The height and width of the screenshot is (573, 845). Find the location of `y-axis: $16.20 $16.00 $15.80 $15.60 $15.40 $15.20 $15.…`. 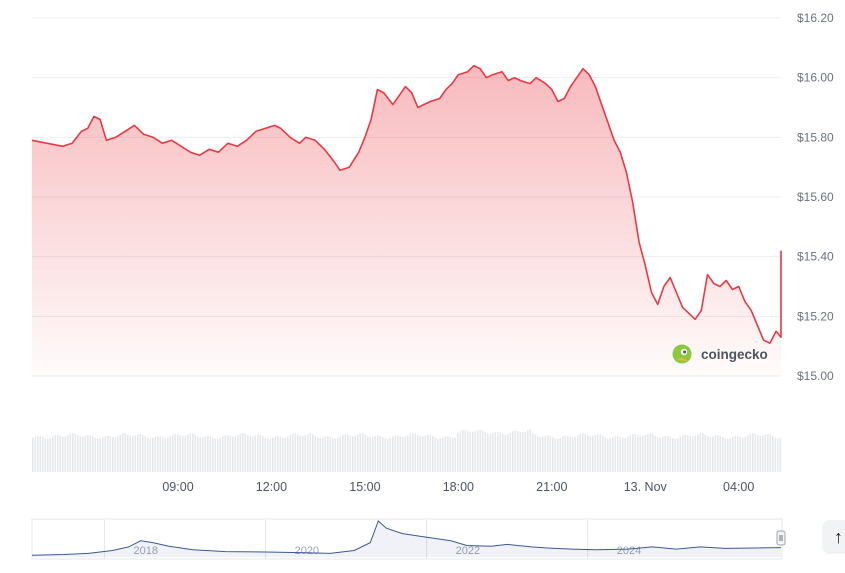

y-axis: $16.20 $16.00 $15.80 $15.60 $15.40 $15.20 $15.… is located at coordinates (815, 197).